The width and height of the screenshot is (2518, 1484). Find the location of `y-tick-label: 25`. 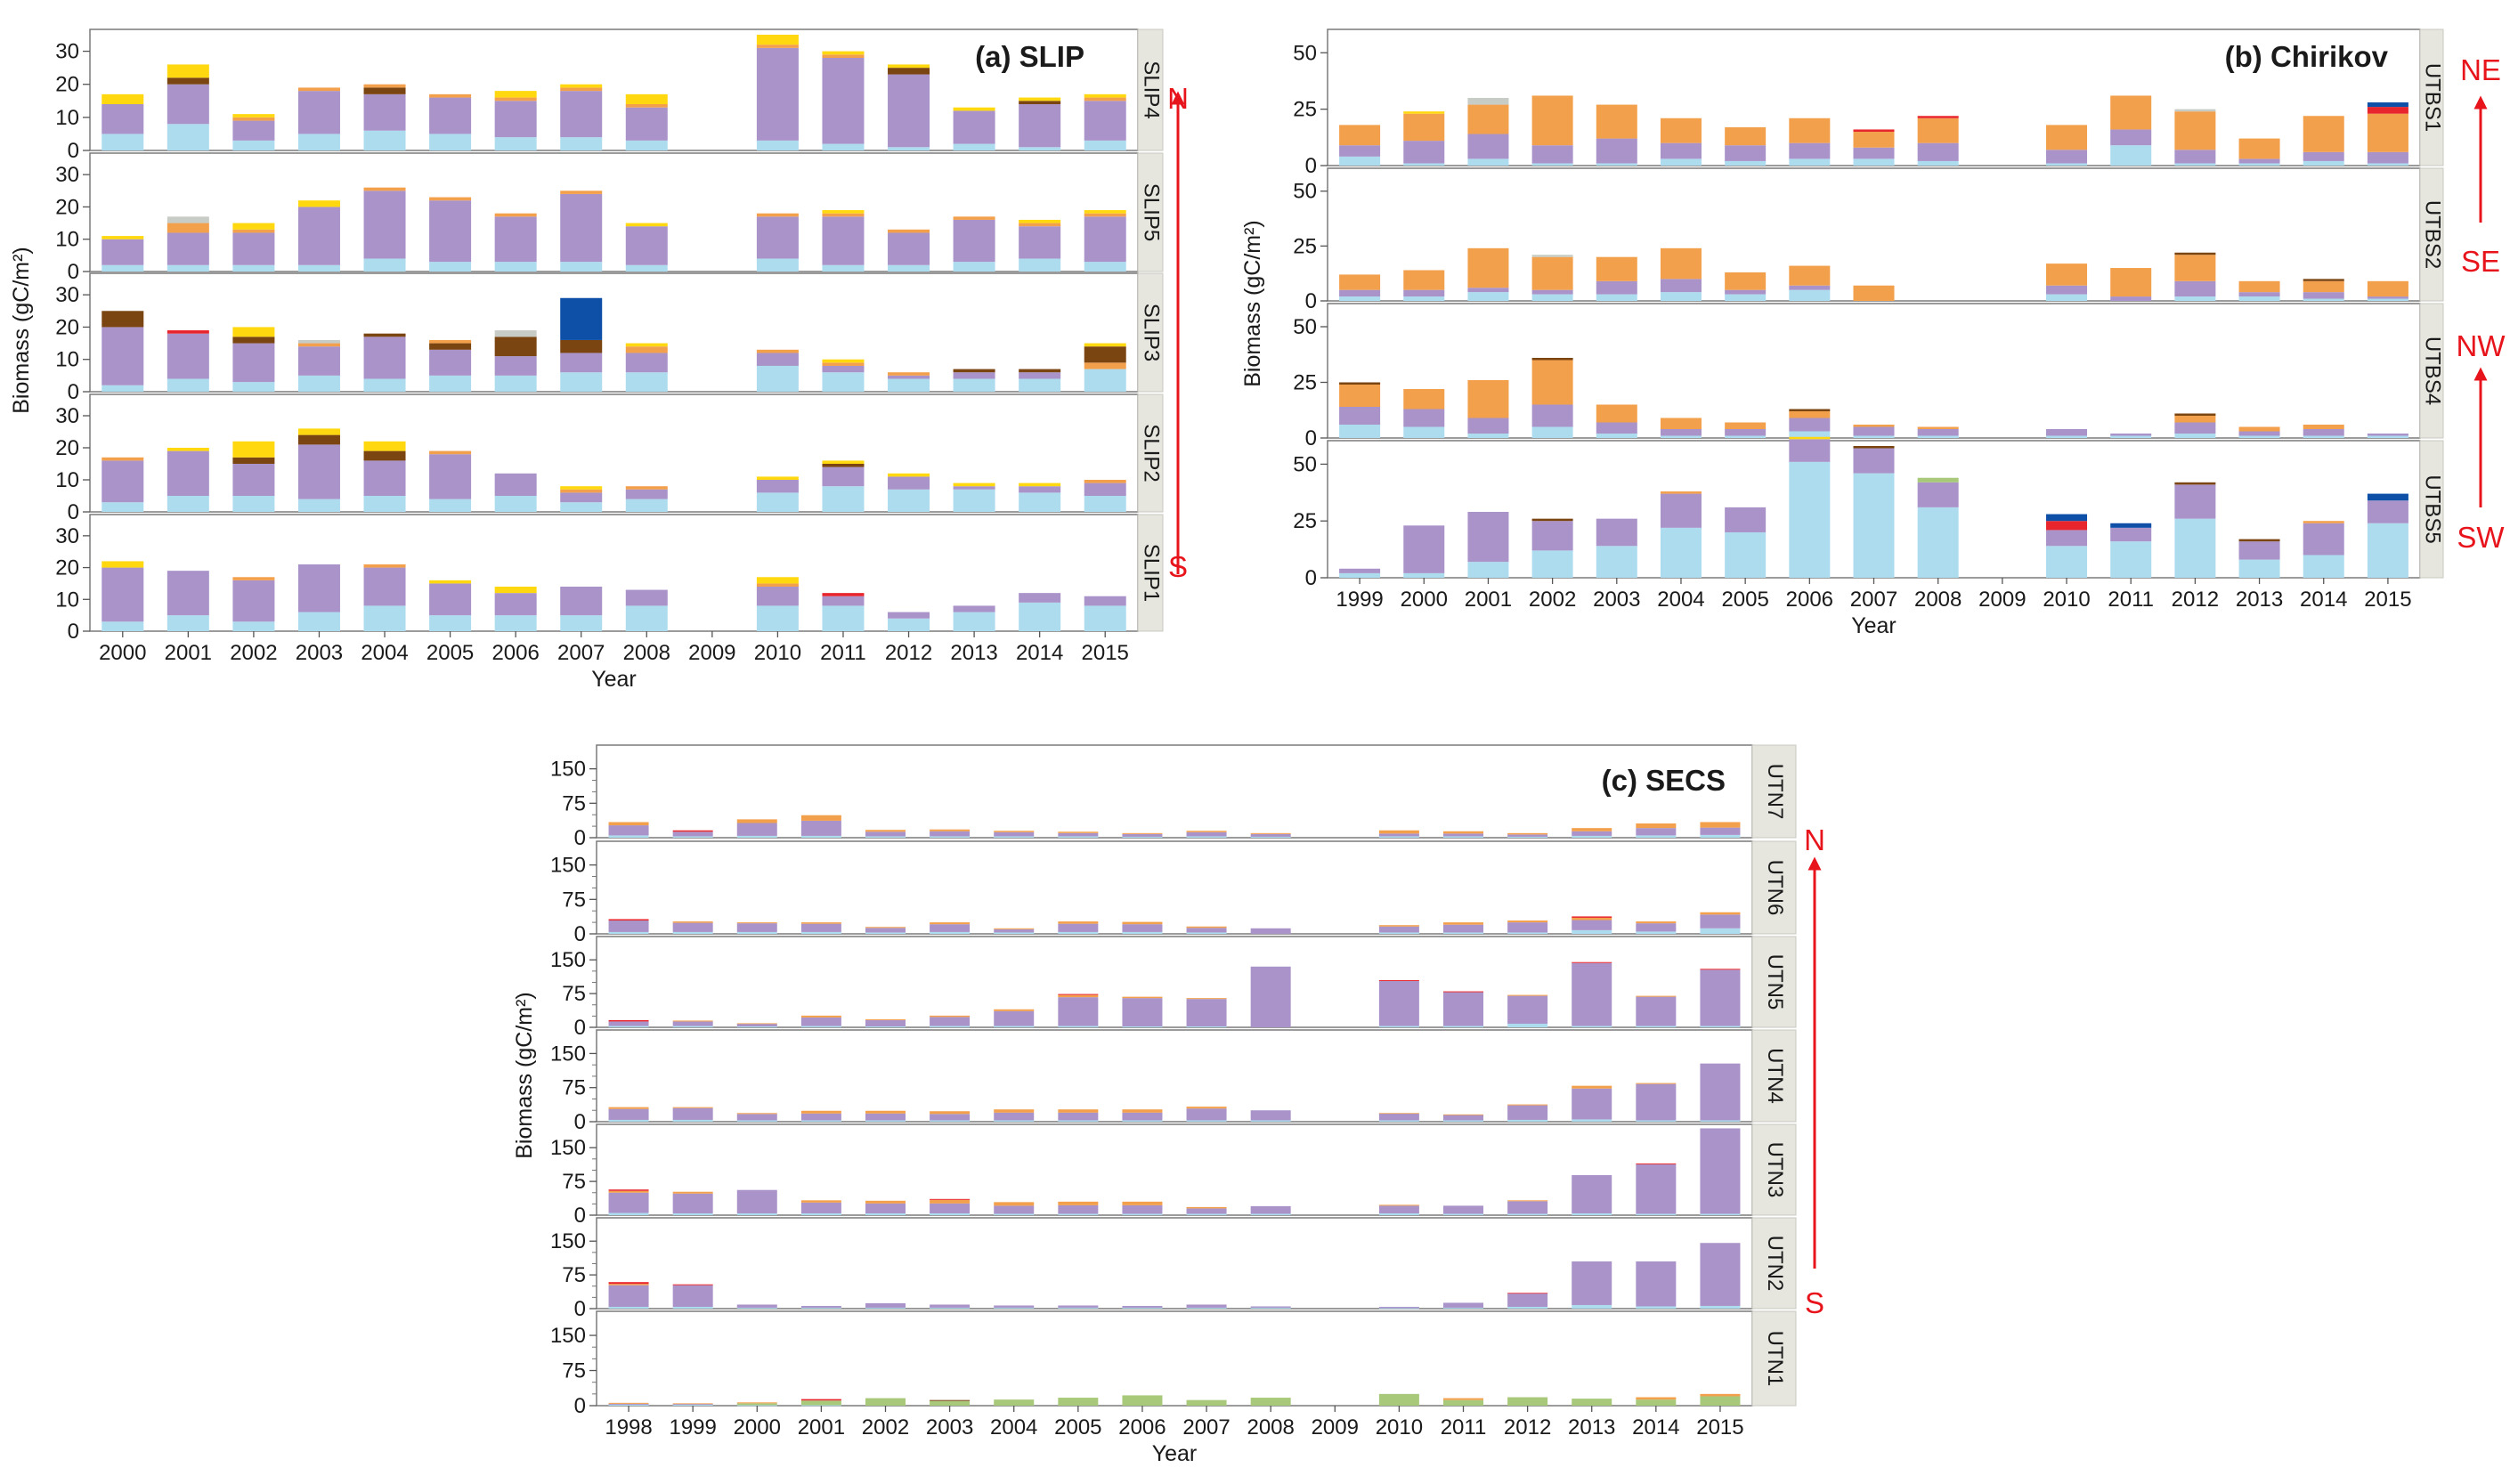

y-tick-label: 25 is located at coordinates (1305, 246).